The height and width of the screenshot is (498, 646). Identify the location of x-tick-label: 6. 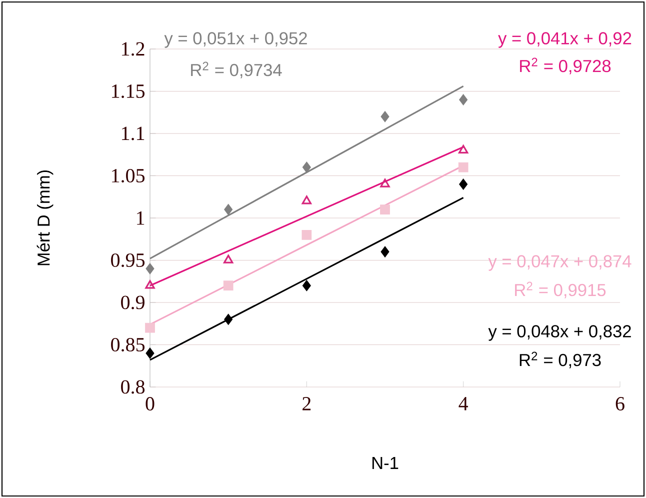
(620, 403).